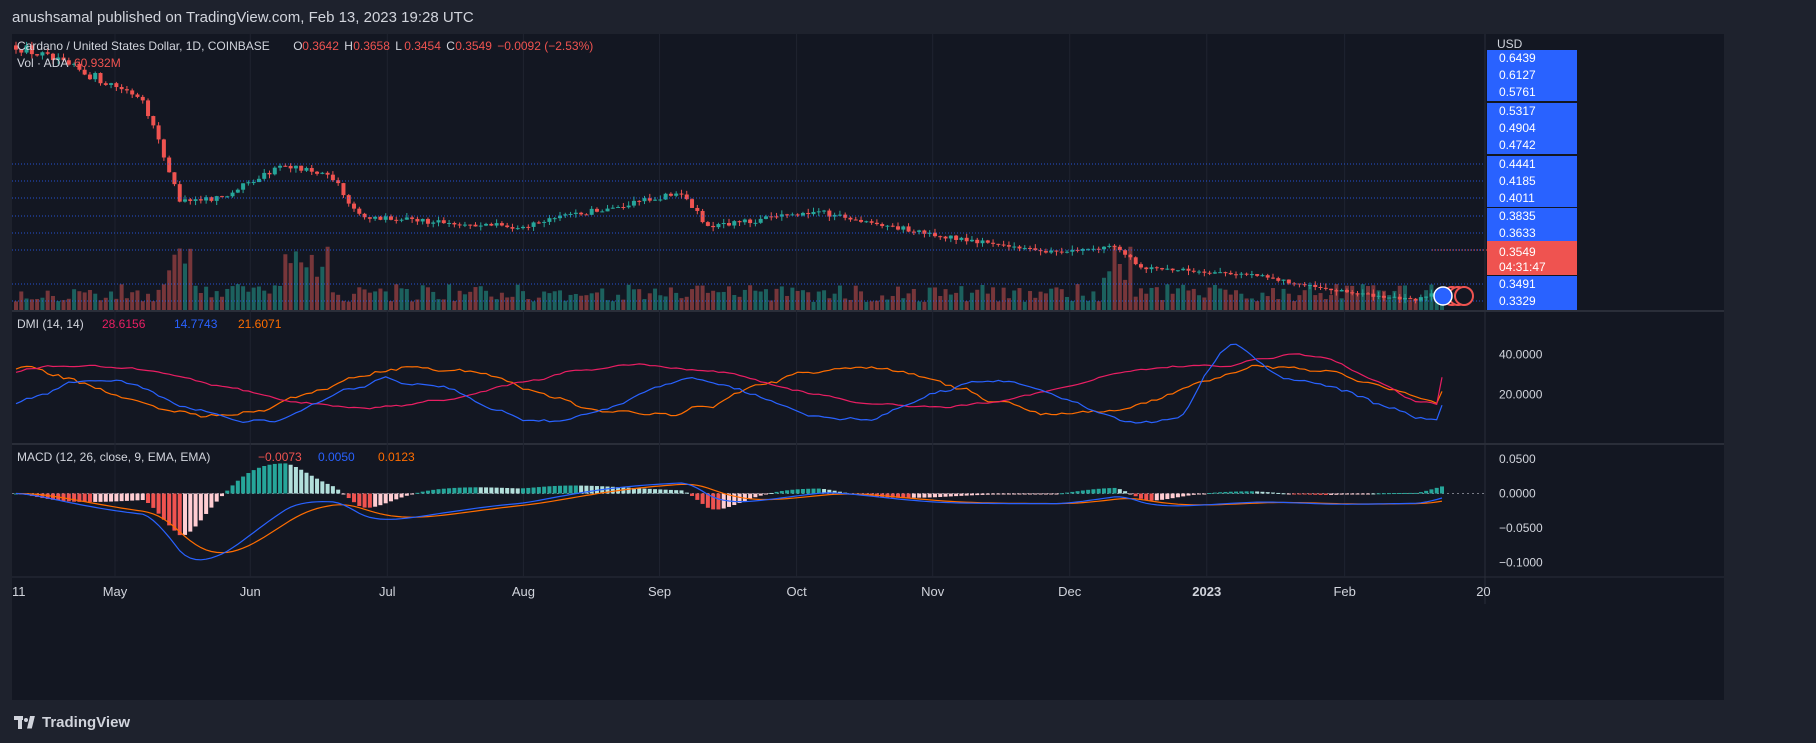 The height and width of the screenshot is (743, 1816). What do you see at coordinates (280, 457) in the screenshot?
I see `macd-value-1: −0.0073` at bounding box center [280, 457].